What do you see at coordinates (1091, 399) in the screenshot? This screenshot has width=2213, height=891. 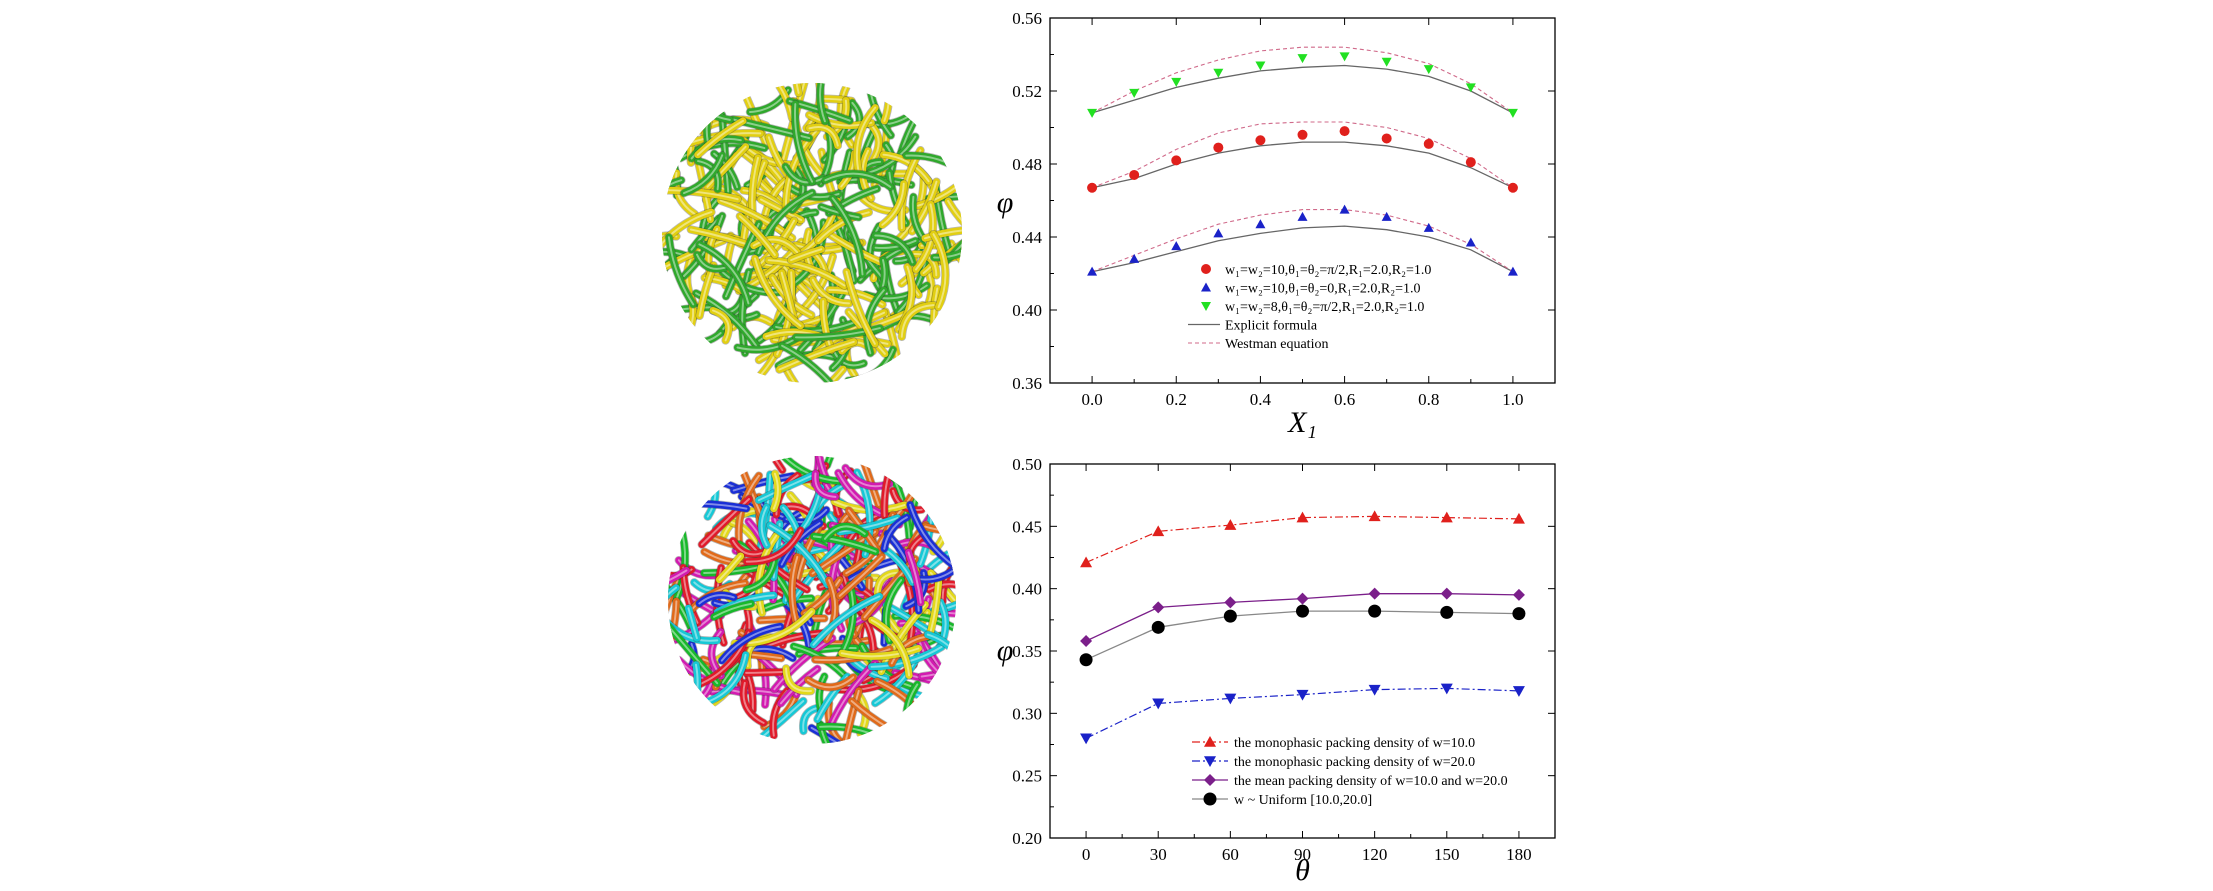 I see `x-tick-label: 0.0` at bounding box center [1091, 399].